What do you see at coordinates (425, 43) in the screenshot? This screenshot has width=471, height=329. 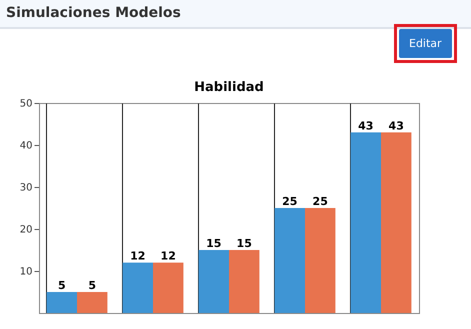 I see `button-outline: Editar` at bounding box center [425, 43].